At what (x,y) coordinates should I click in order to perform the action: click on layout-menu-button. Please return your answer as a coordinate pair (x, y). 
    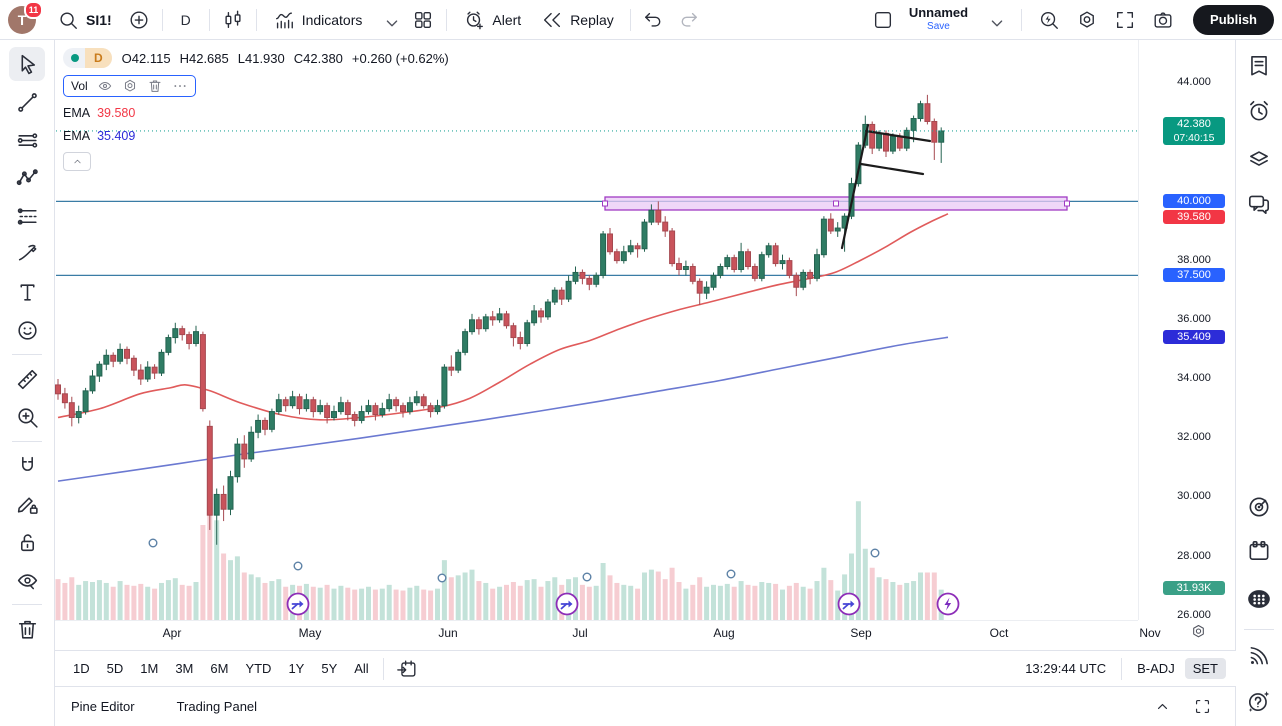
    Looking at the image, I should click on (994, 20).